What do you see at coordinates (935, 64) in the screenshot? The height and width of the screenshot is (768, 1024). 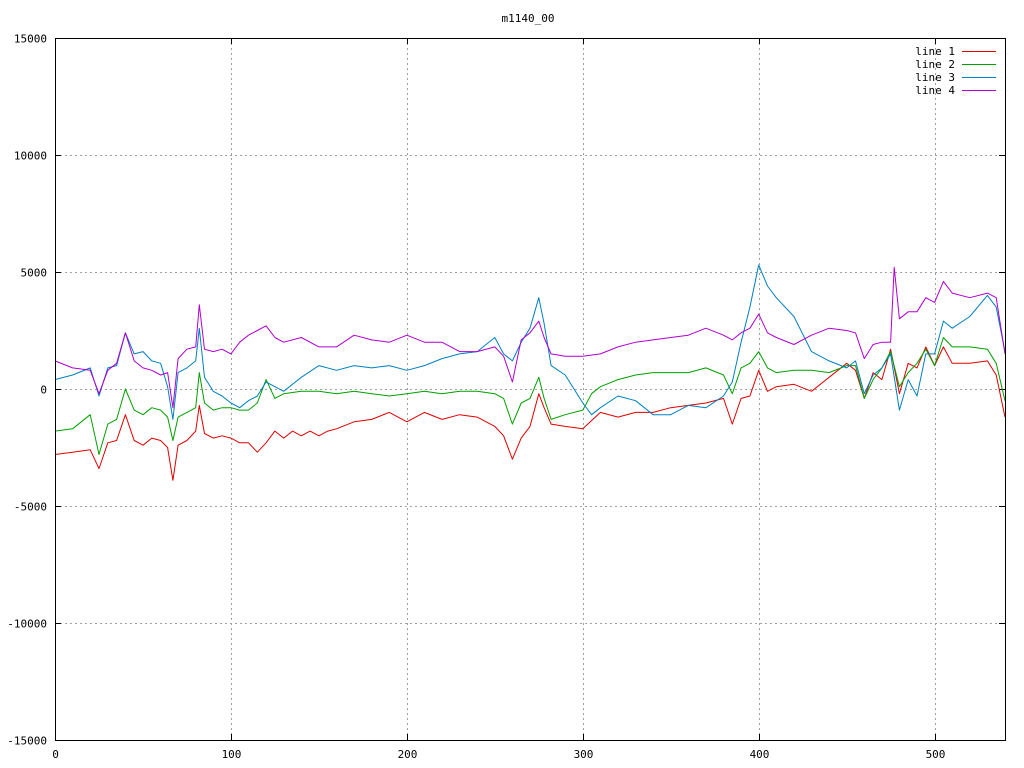 I see `legend-label-2: line 2` at bounding box center [935, 64].